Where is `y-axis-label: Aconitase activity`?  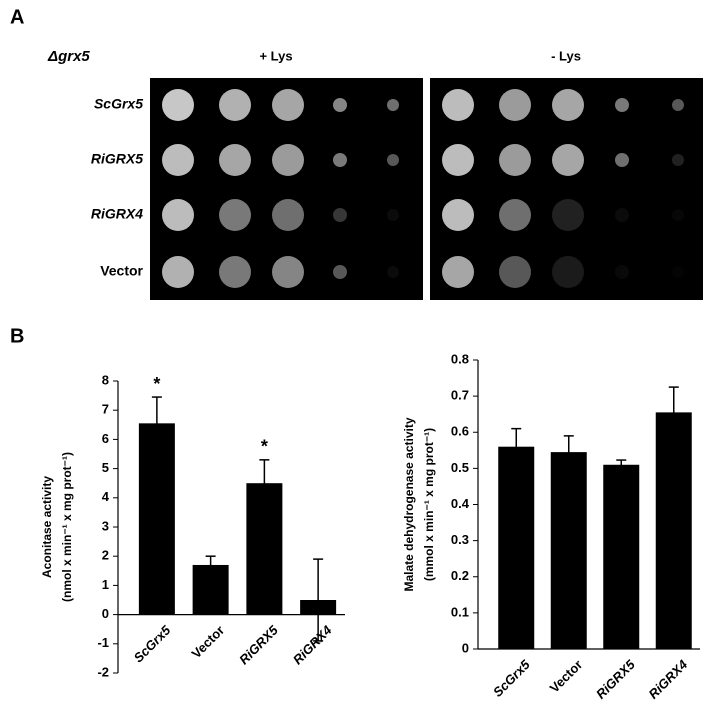 y-axis-label: Aconitase activity is located at coordinates (47, 527).